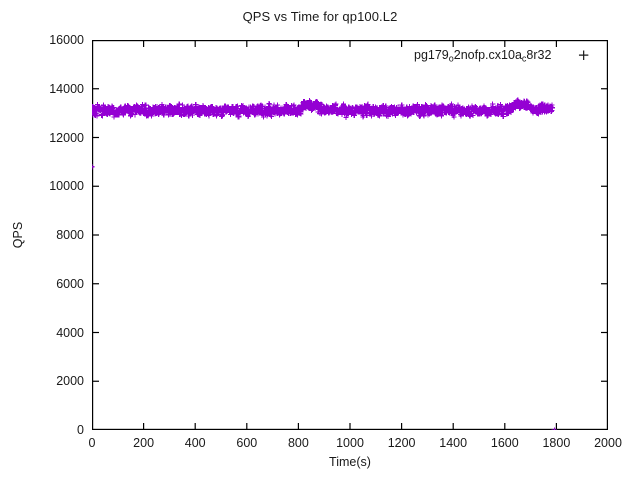 The width and height of the screenshot is (640, 480). I want to click on chart-legend: pg179o2nofp.cx10ac8r32 +, so click(502, 55).